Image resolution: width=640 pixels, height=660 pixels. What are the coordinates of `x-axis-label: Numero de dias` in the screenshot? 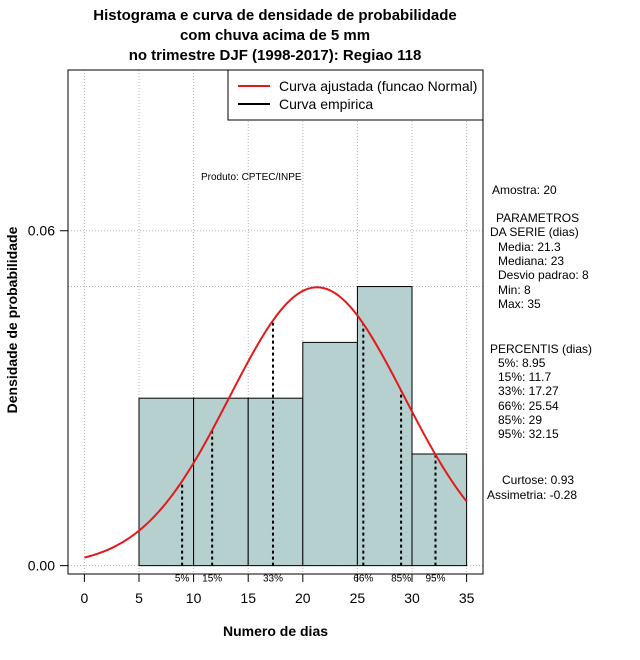 It's located at (275, 631).